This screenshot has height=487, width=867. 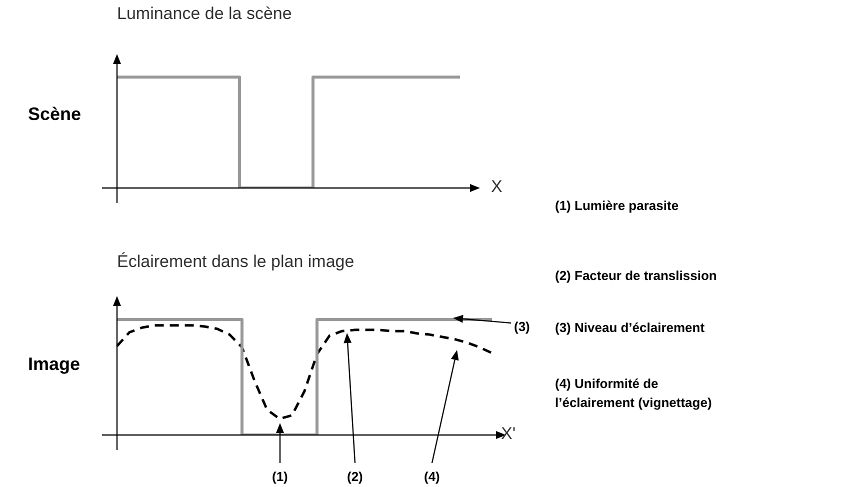 I want to click on text: (1) Lumière parasite, so click(x=617, y=206).